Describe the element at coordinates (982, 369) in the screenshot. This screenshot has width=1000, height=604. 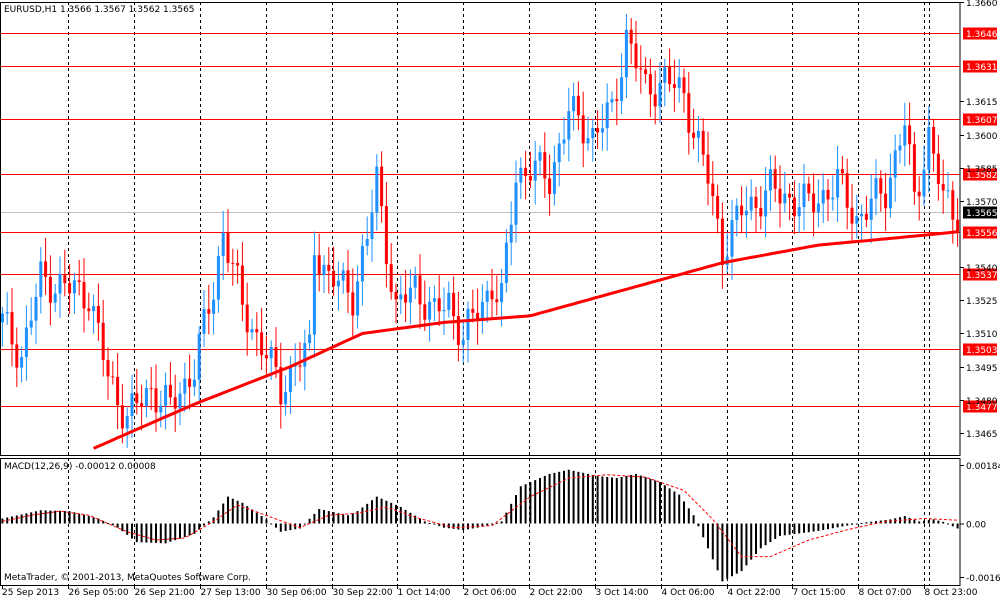
I see `y-tick-label: 1.3495` at that location.